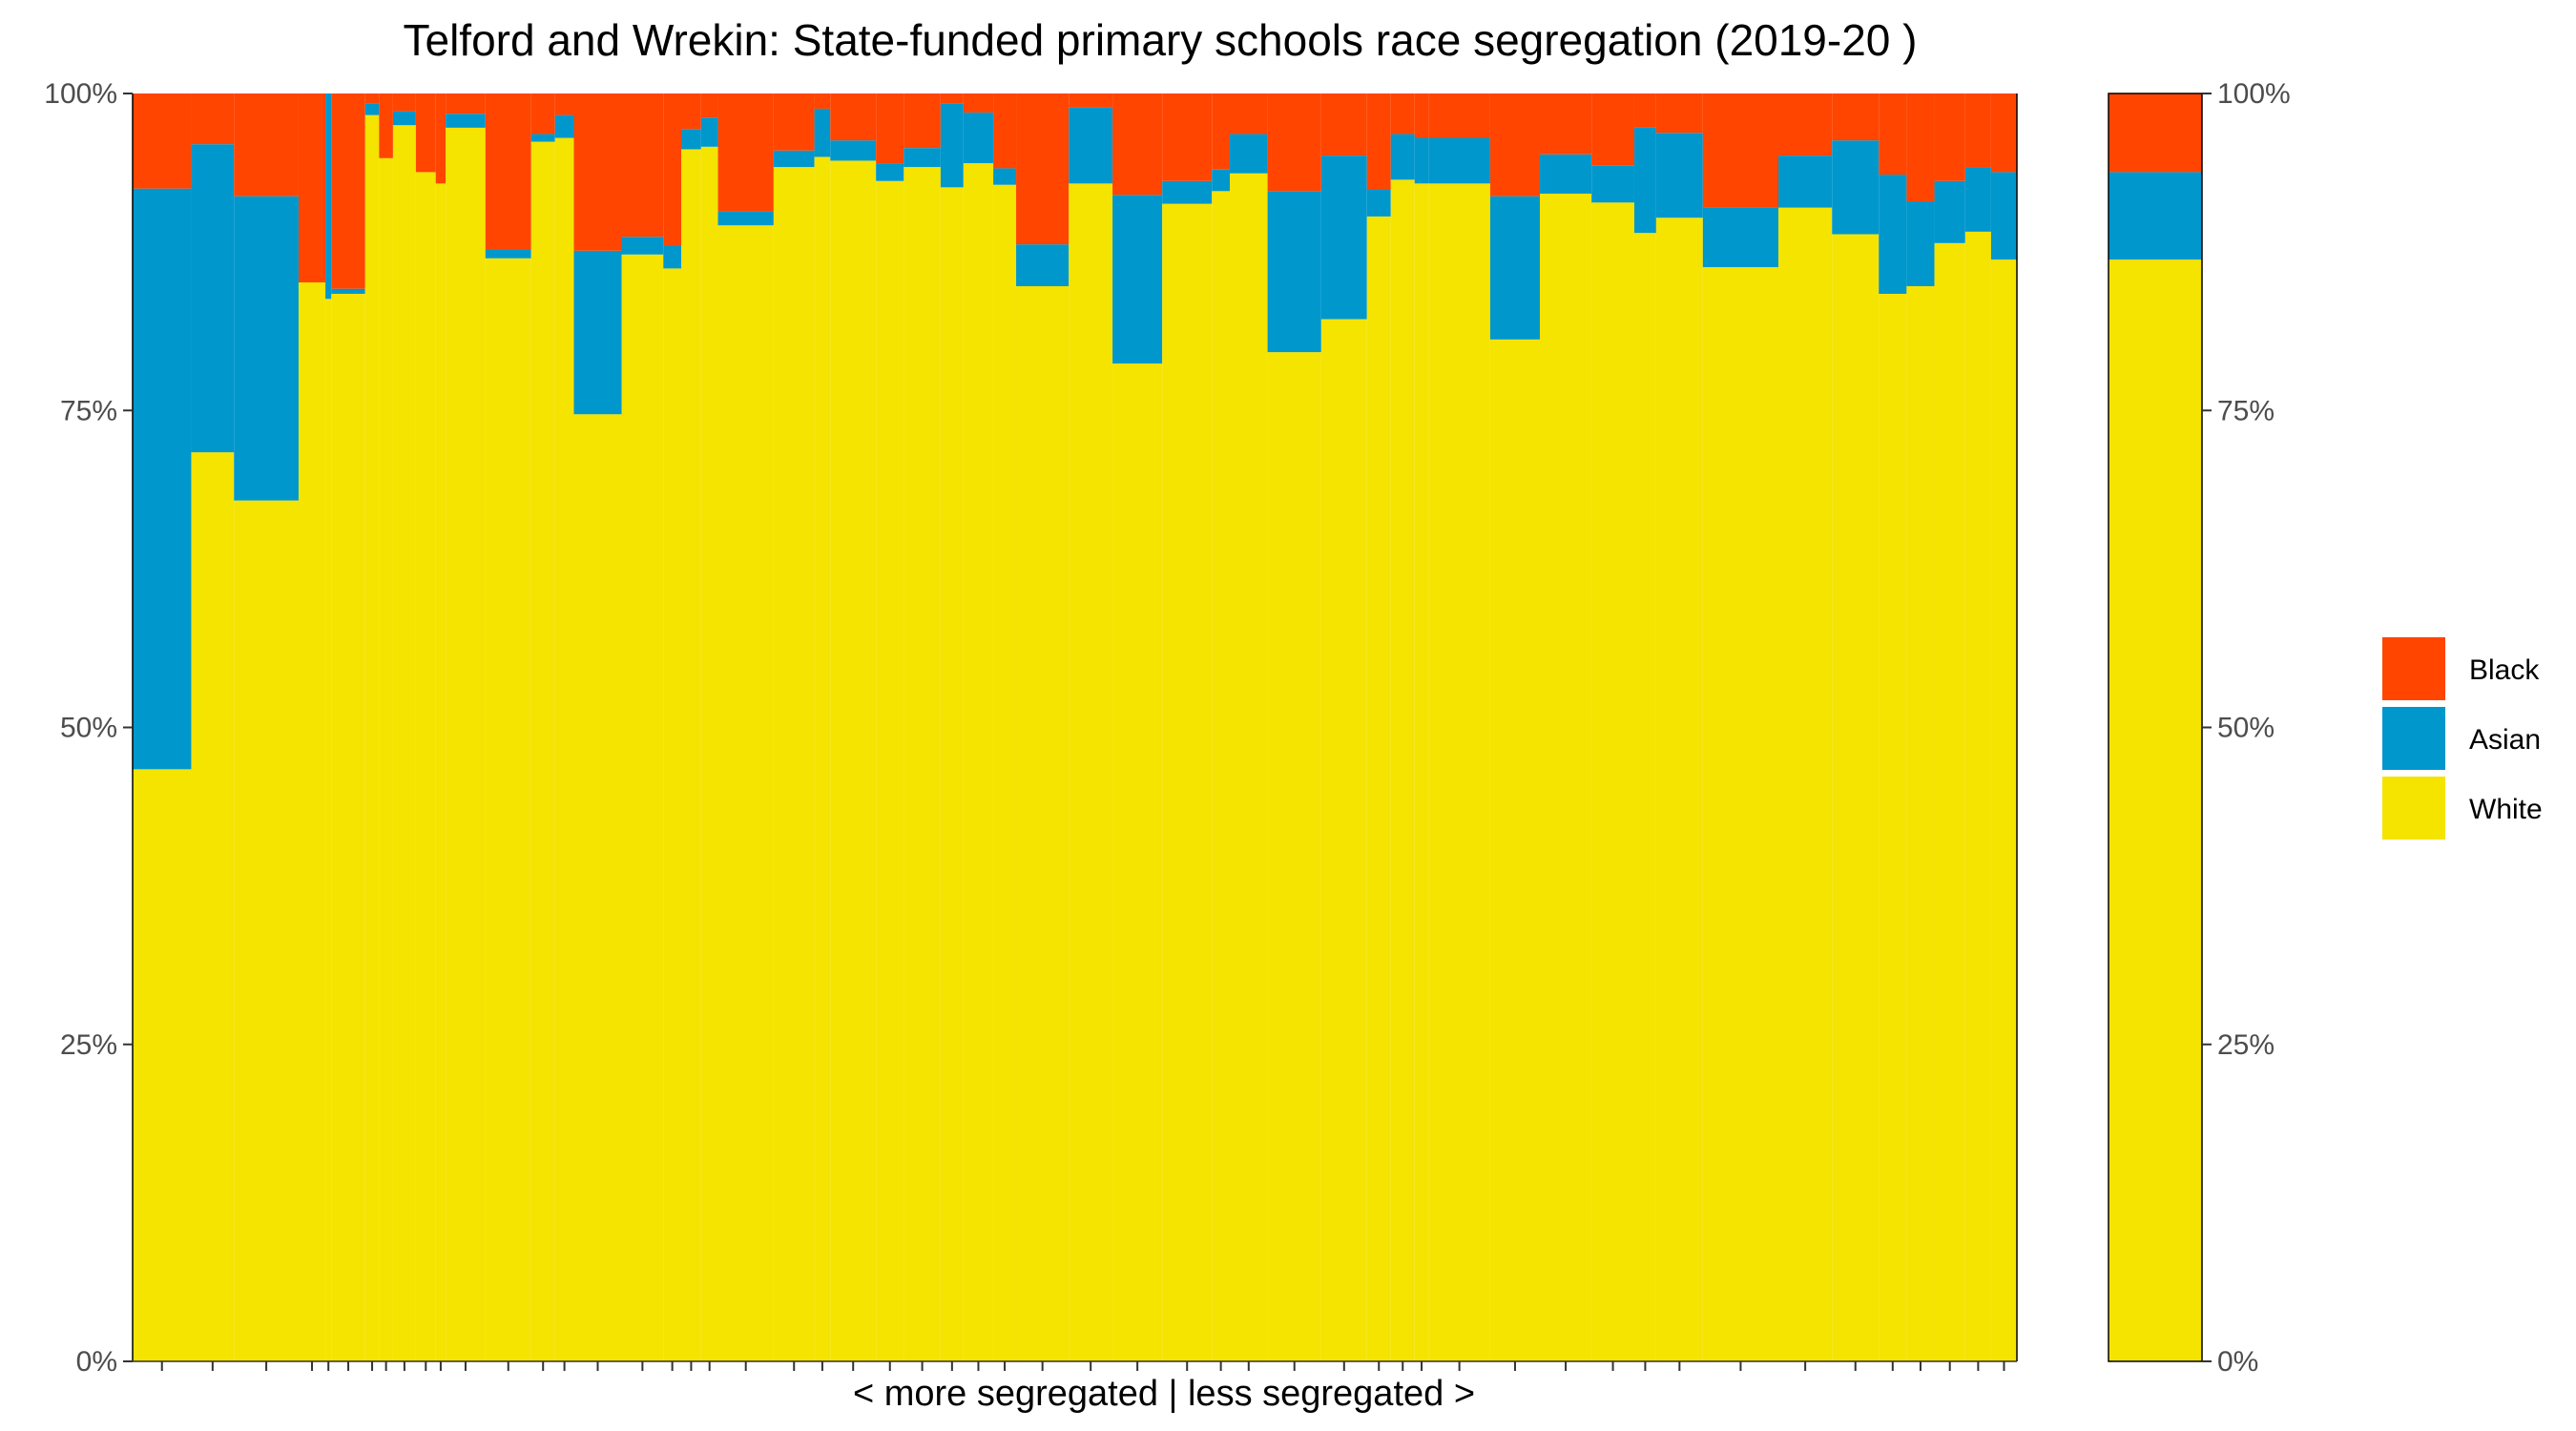 The image size is (2576, 1431). Describe the element at coordinates (2462, 808) in the screenshot. I see `legend-item: White` at that location.